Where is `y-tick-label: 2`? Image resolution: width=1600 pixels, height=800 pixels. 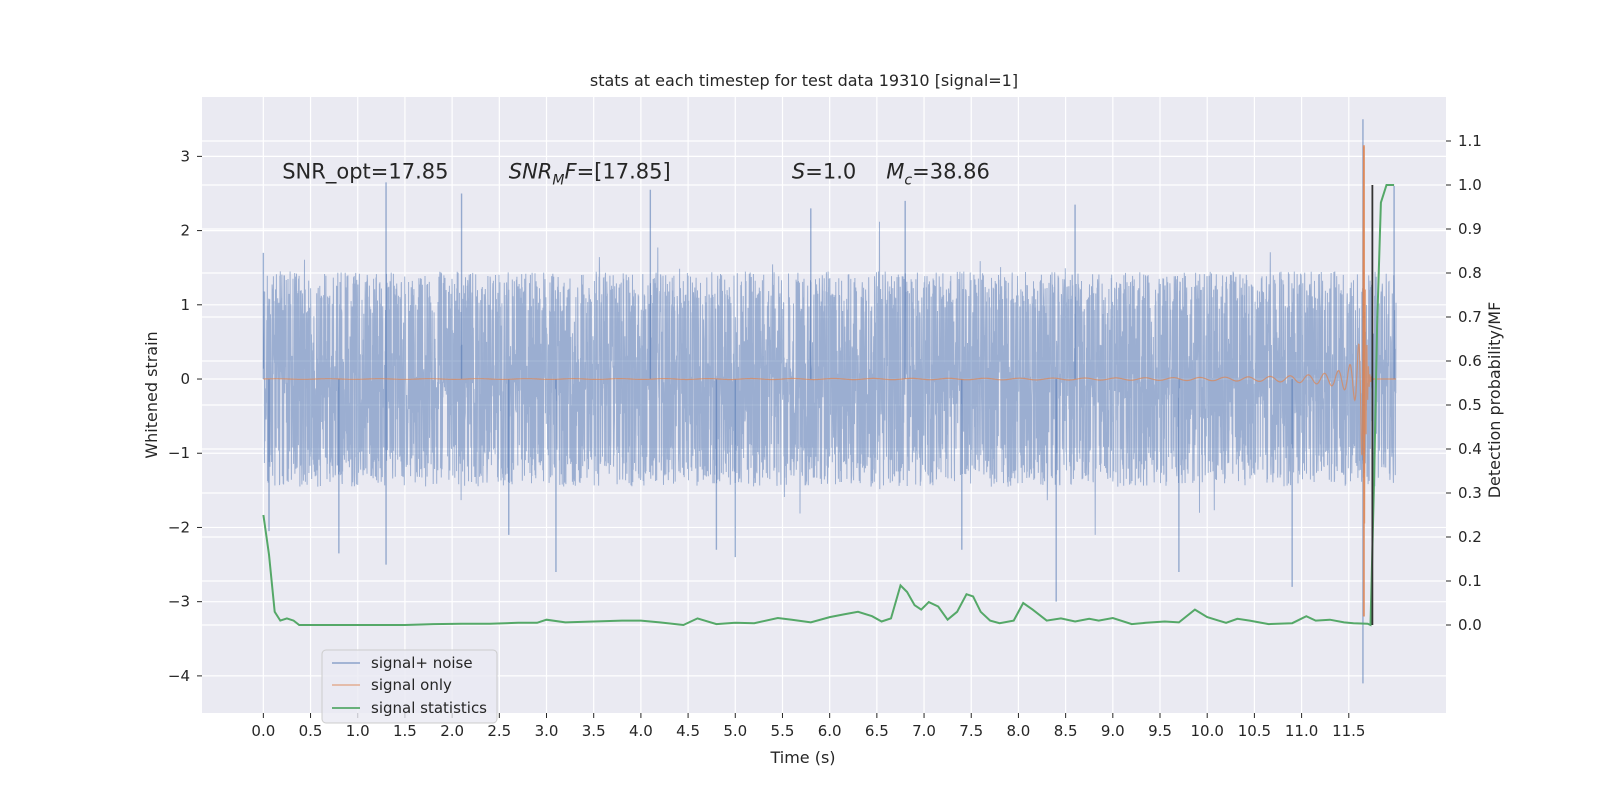 y-tick-label: 2 is located at coordinates (185, 231).